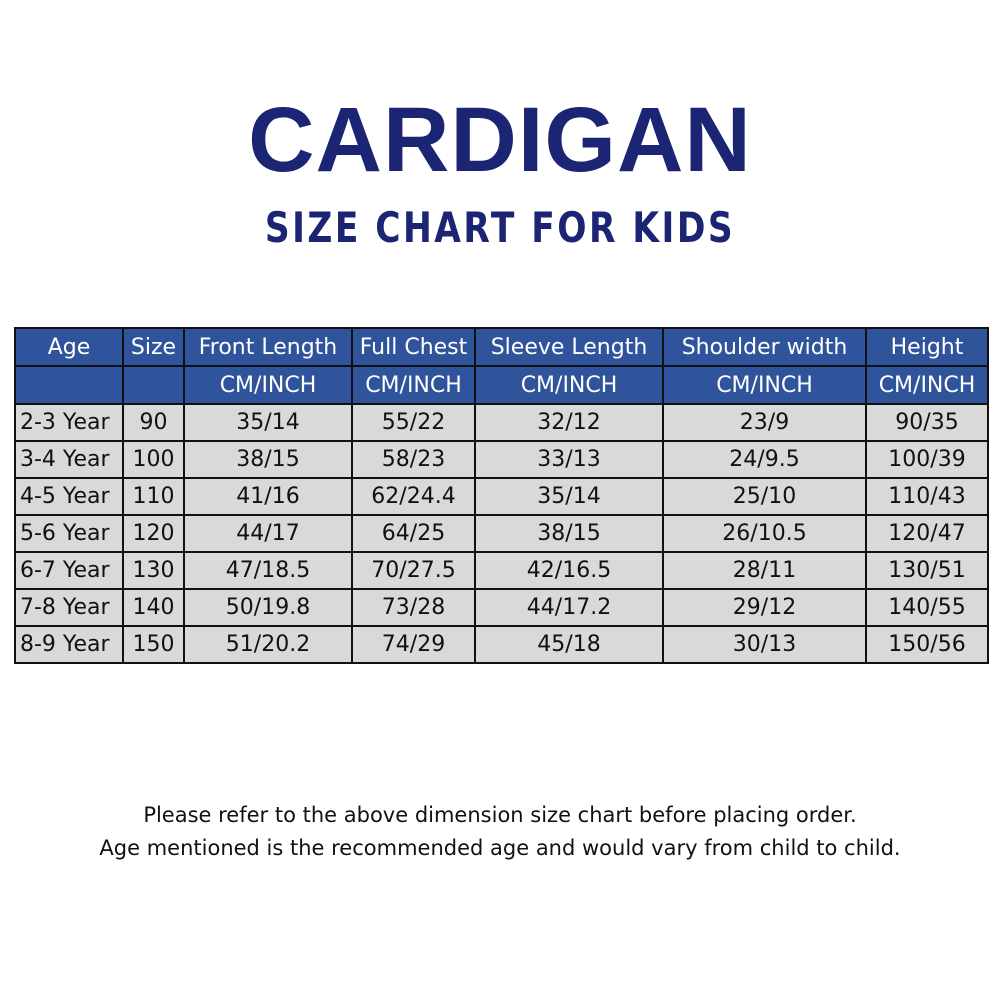 The height and width of the screenshot is (1000, 1000). Describe the element at coordinates (569, 644) in the screenshot. I see `table-row-cell: 45/18` at that location.